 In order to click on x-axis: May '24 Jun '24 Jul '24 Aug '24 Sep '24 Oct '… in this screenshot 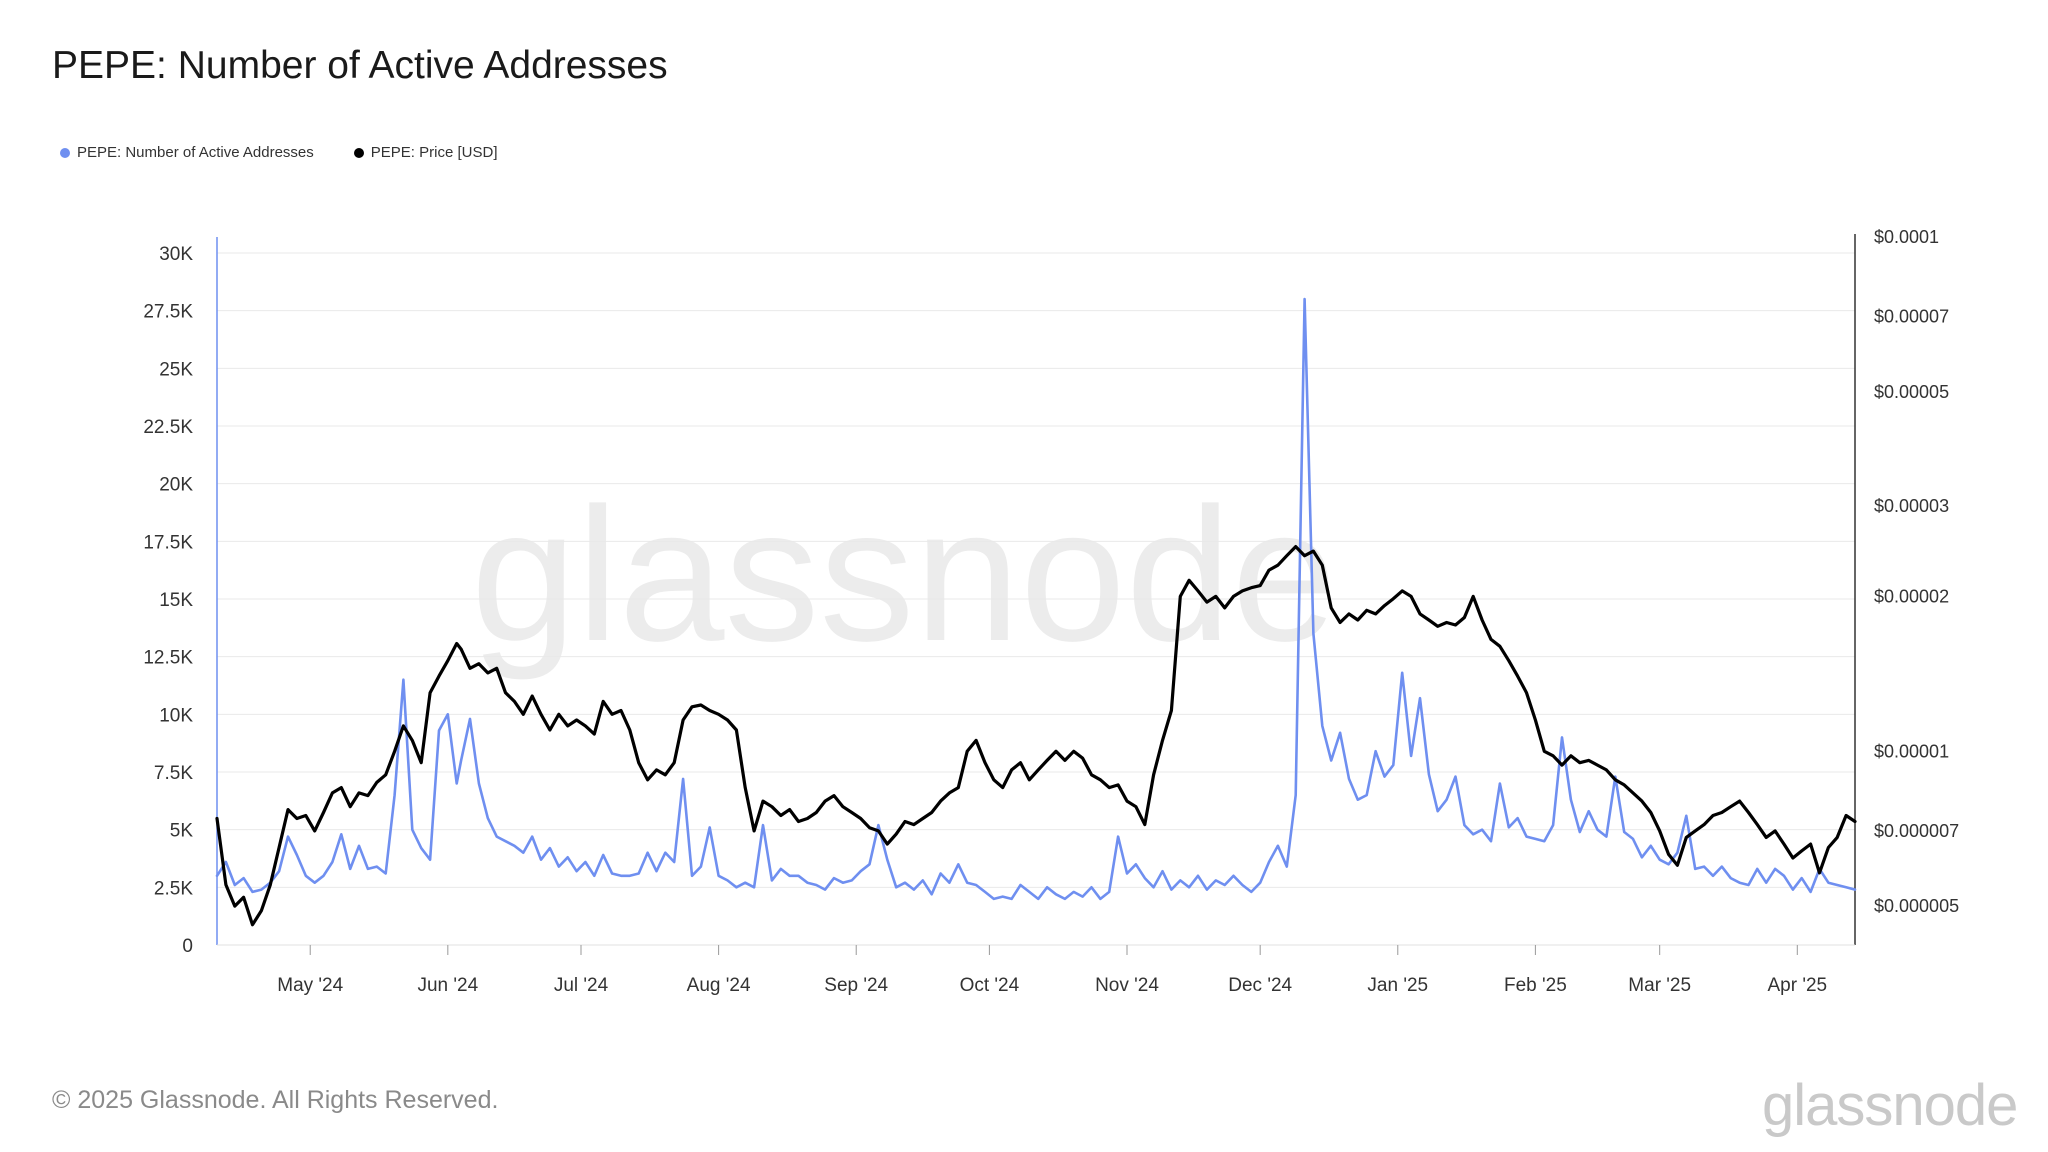, I will do `click(1036, 970)`.